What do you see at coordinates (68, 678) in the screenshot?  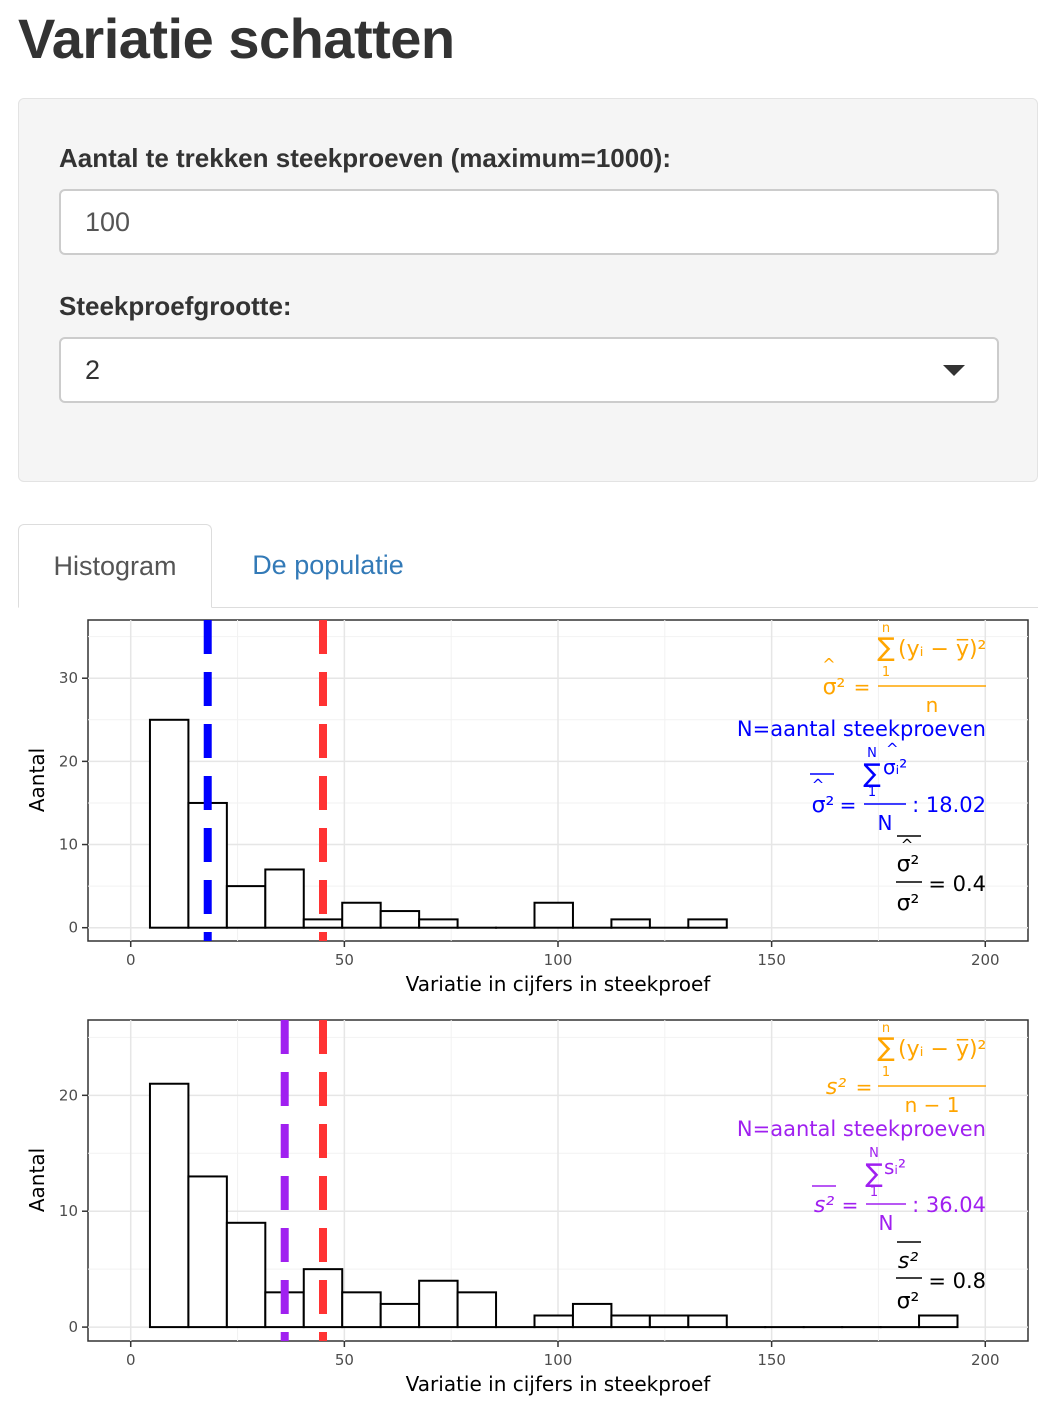 I see `y-tick-label: 30` at bounding box center [68, 678].